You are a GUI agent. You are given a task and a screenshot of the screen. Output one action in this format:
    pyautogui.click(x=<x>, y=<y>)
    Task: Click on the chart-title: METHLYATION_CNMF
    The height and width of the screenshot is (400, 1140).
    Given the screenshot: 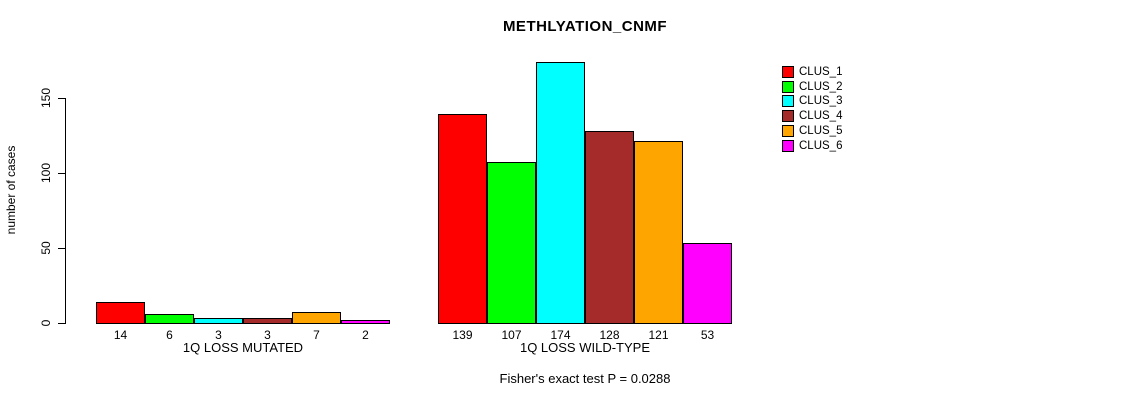 What is the action you would take?
    pyautogui.click(x=585, y=26)
    